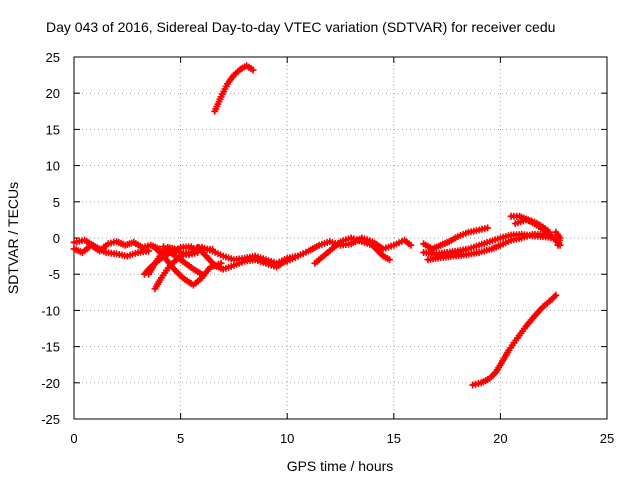  What do you see at coordinates (607, 438) in the screenshot?
I see `x-tick-label: 25` at bounding box center [607, 438].